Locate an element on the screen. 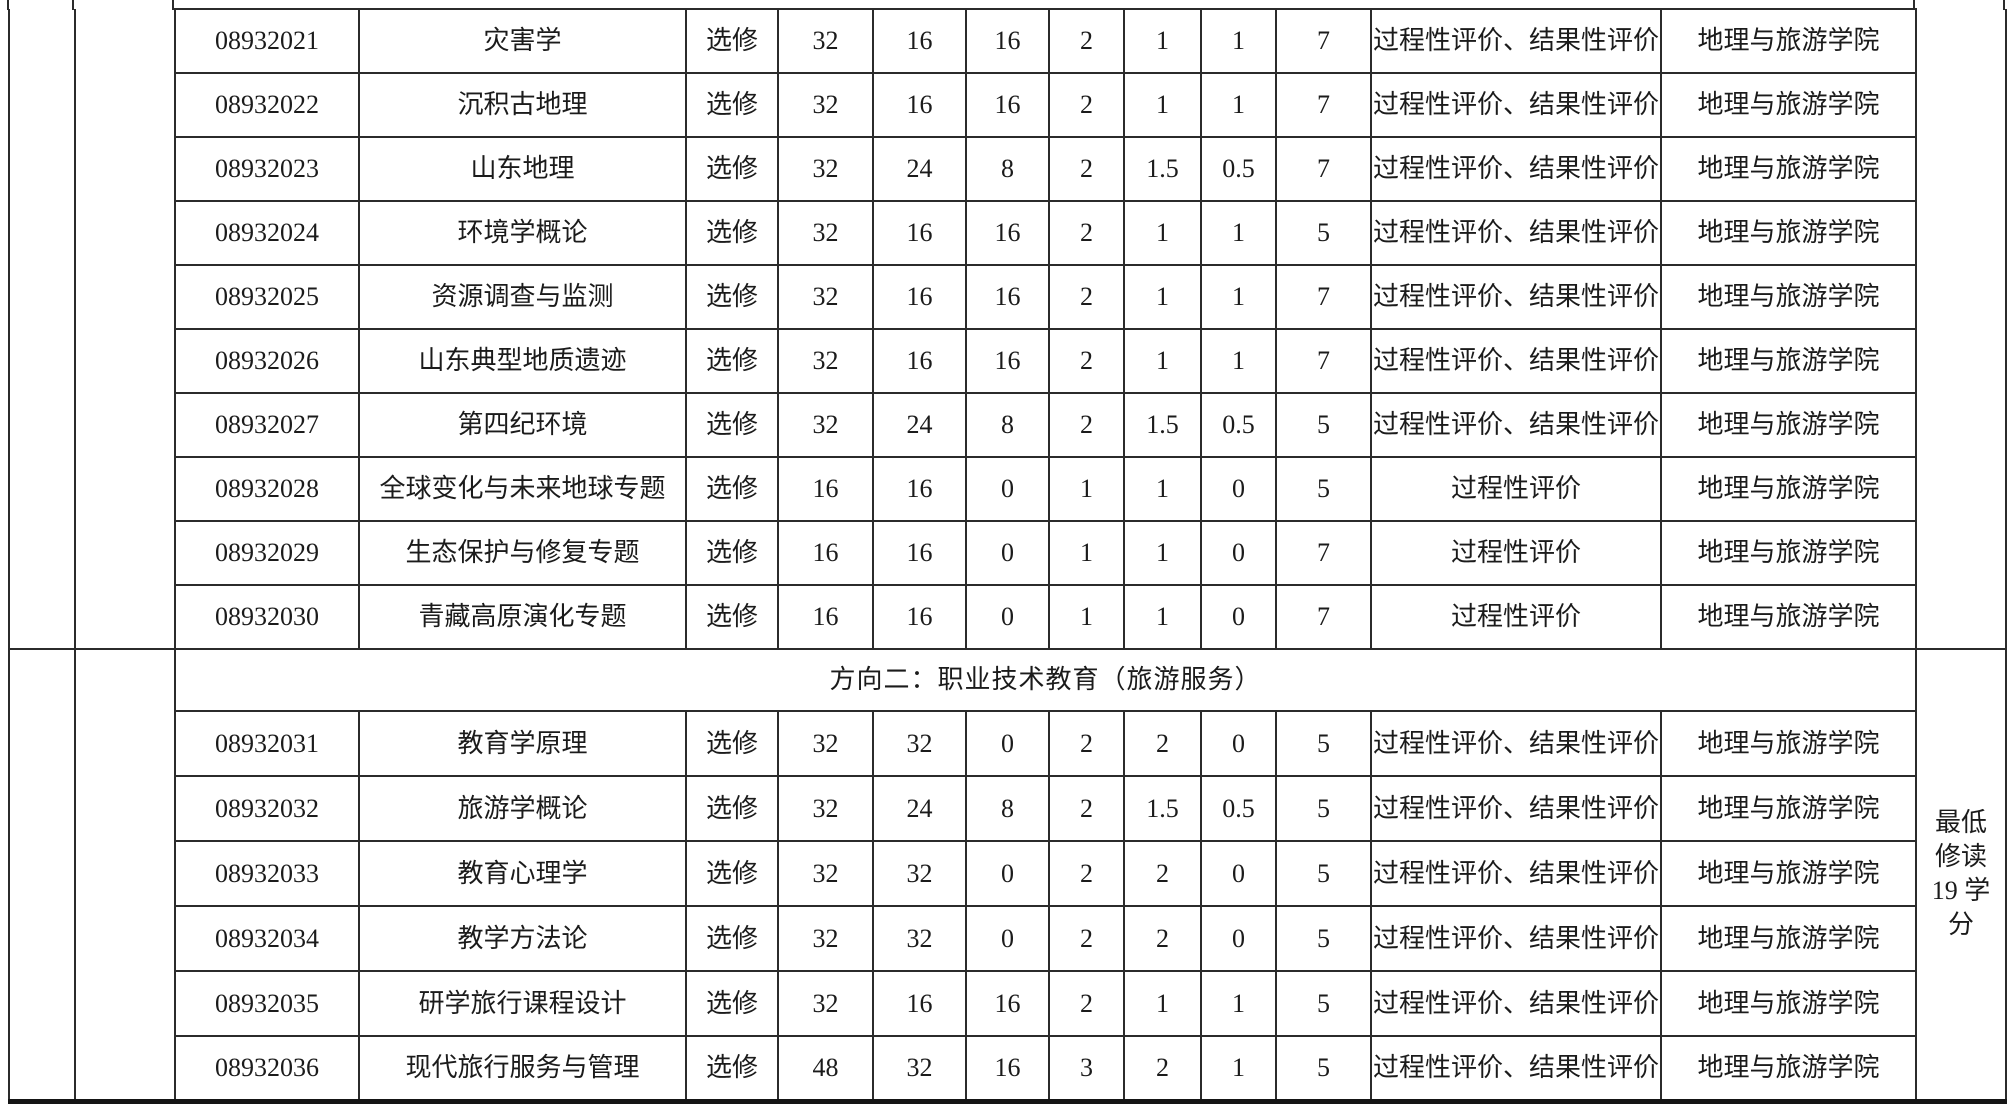  hours-total-cell: 48 is located at coordinates (825, 1068).